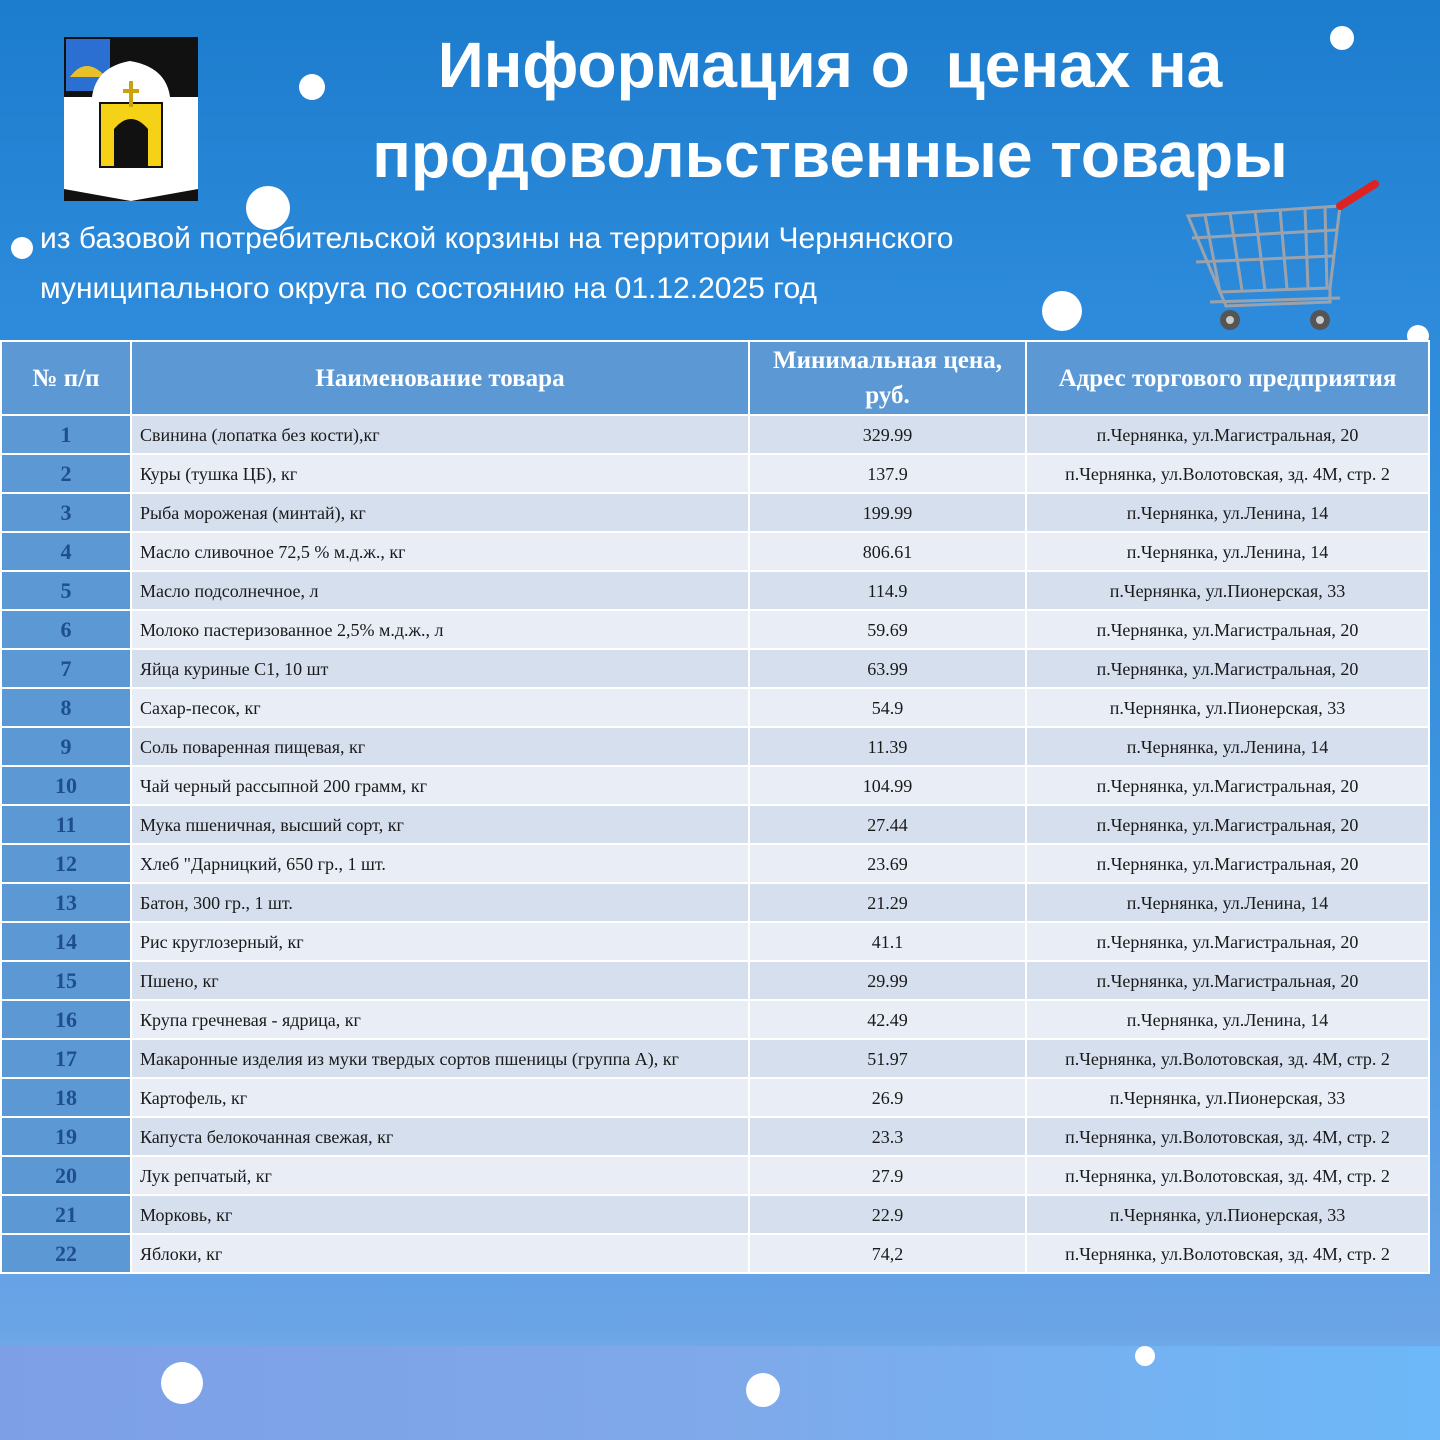 The image size is (1440, 1440). I want to click on product-name: Куры (тушка ЦБ), кг, so click(440, 473).